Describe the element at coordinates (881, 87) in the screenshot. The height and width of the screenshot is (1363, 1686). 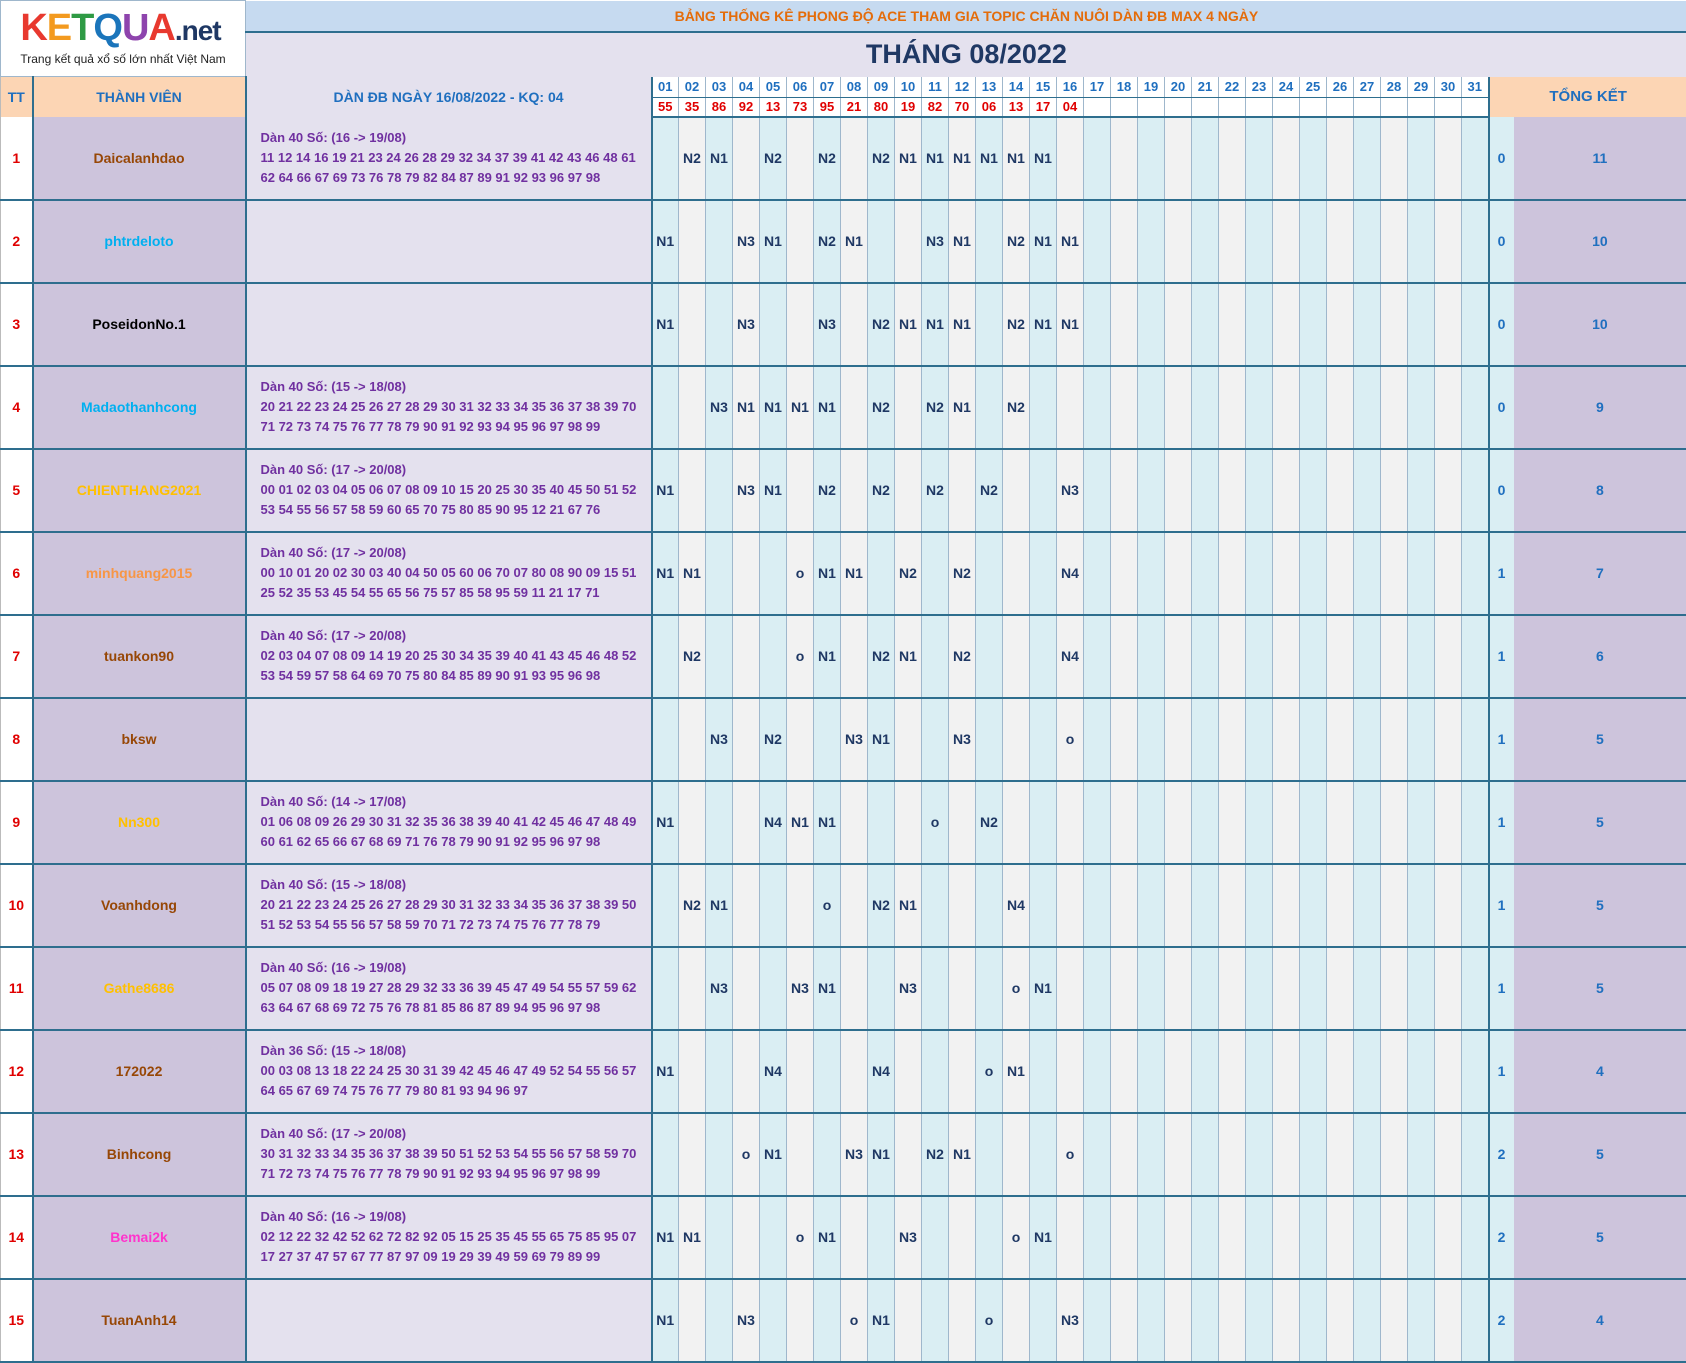
I see `day-header: 09` at that location.